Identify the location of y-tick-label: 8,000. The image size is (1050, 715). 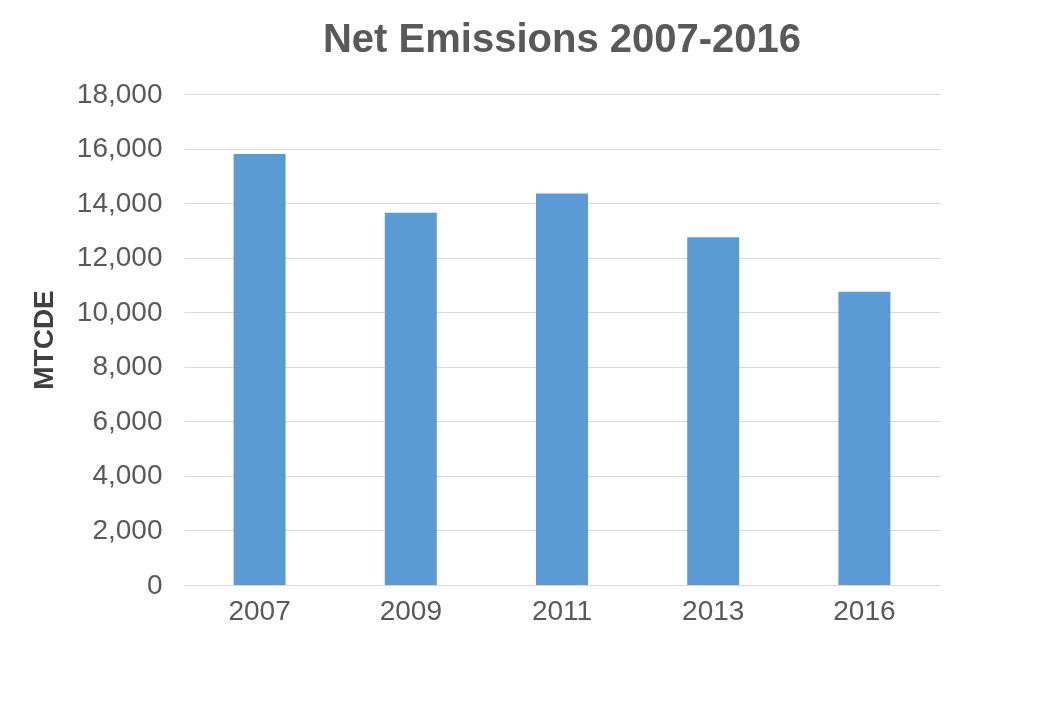
(127, 366).